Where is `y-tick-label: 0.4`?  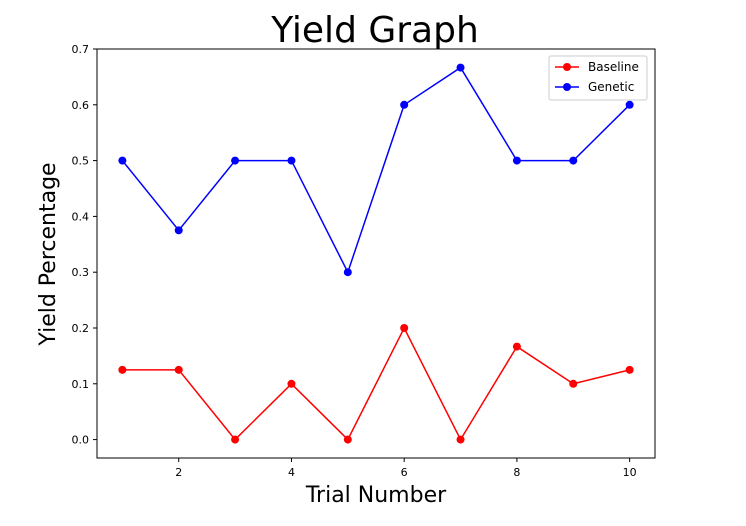
y-tick-label: 0.4 is located at coordinates (81, 216).